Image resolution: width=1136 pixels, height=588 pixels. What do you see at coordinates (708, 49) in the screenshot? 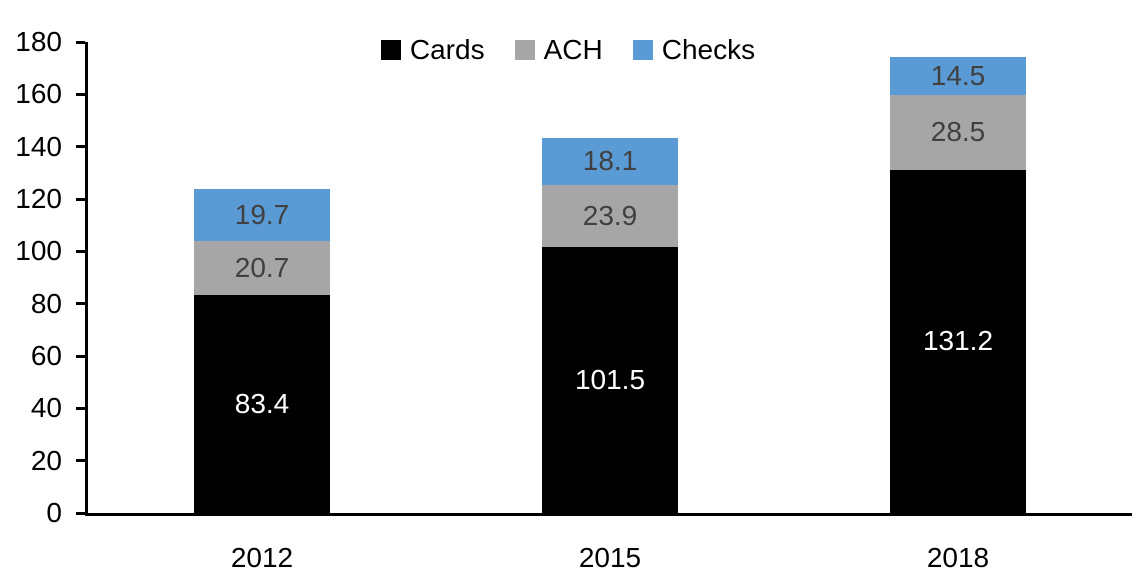
I see `legend-label: Checks` at bounding box center [708, 49].